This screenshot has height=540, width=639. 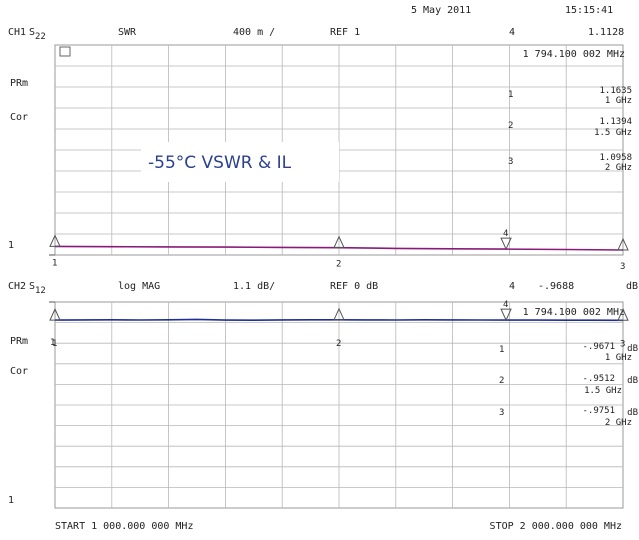 What do you see at coordinates (574, 312) in the screenshot?
I see `ch2-marker-frequency: 1 794.100 002 MHz` at bounding box center [574, 312].